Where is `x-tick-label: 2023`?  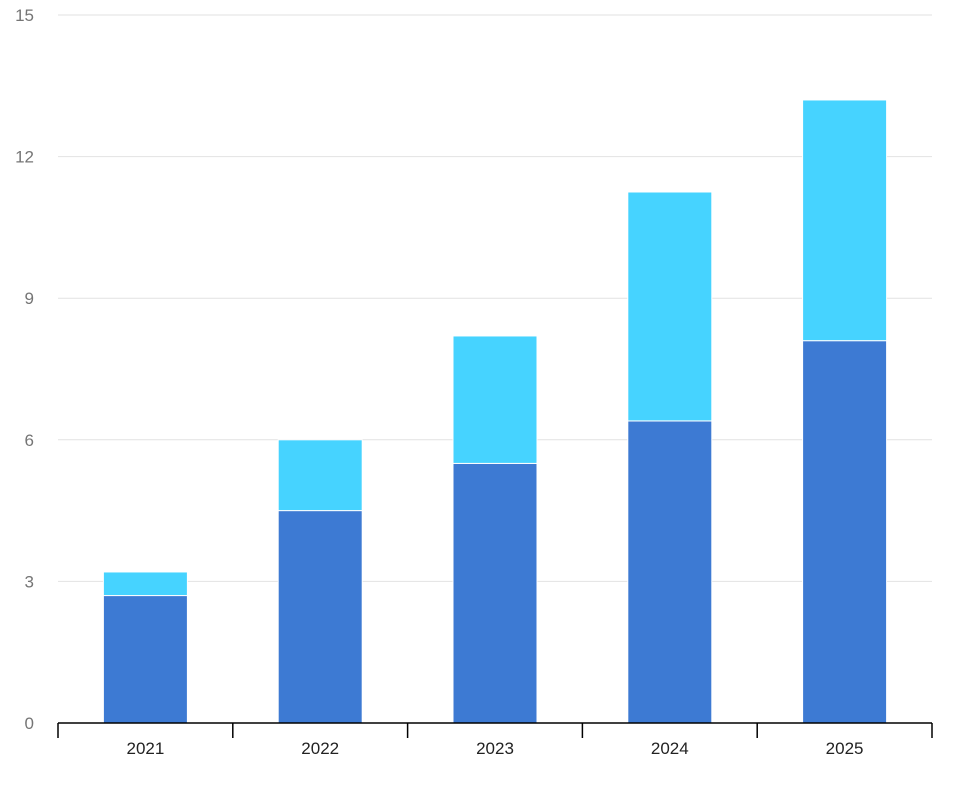
x-tick-label: 2023 is located at coordinates (495, 748).